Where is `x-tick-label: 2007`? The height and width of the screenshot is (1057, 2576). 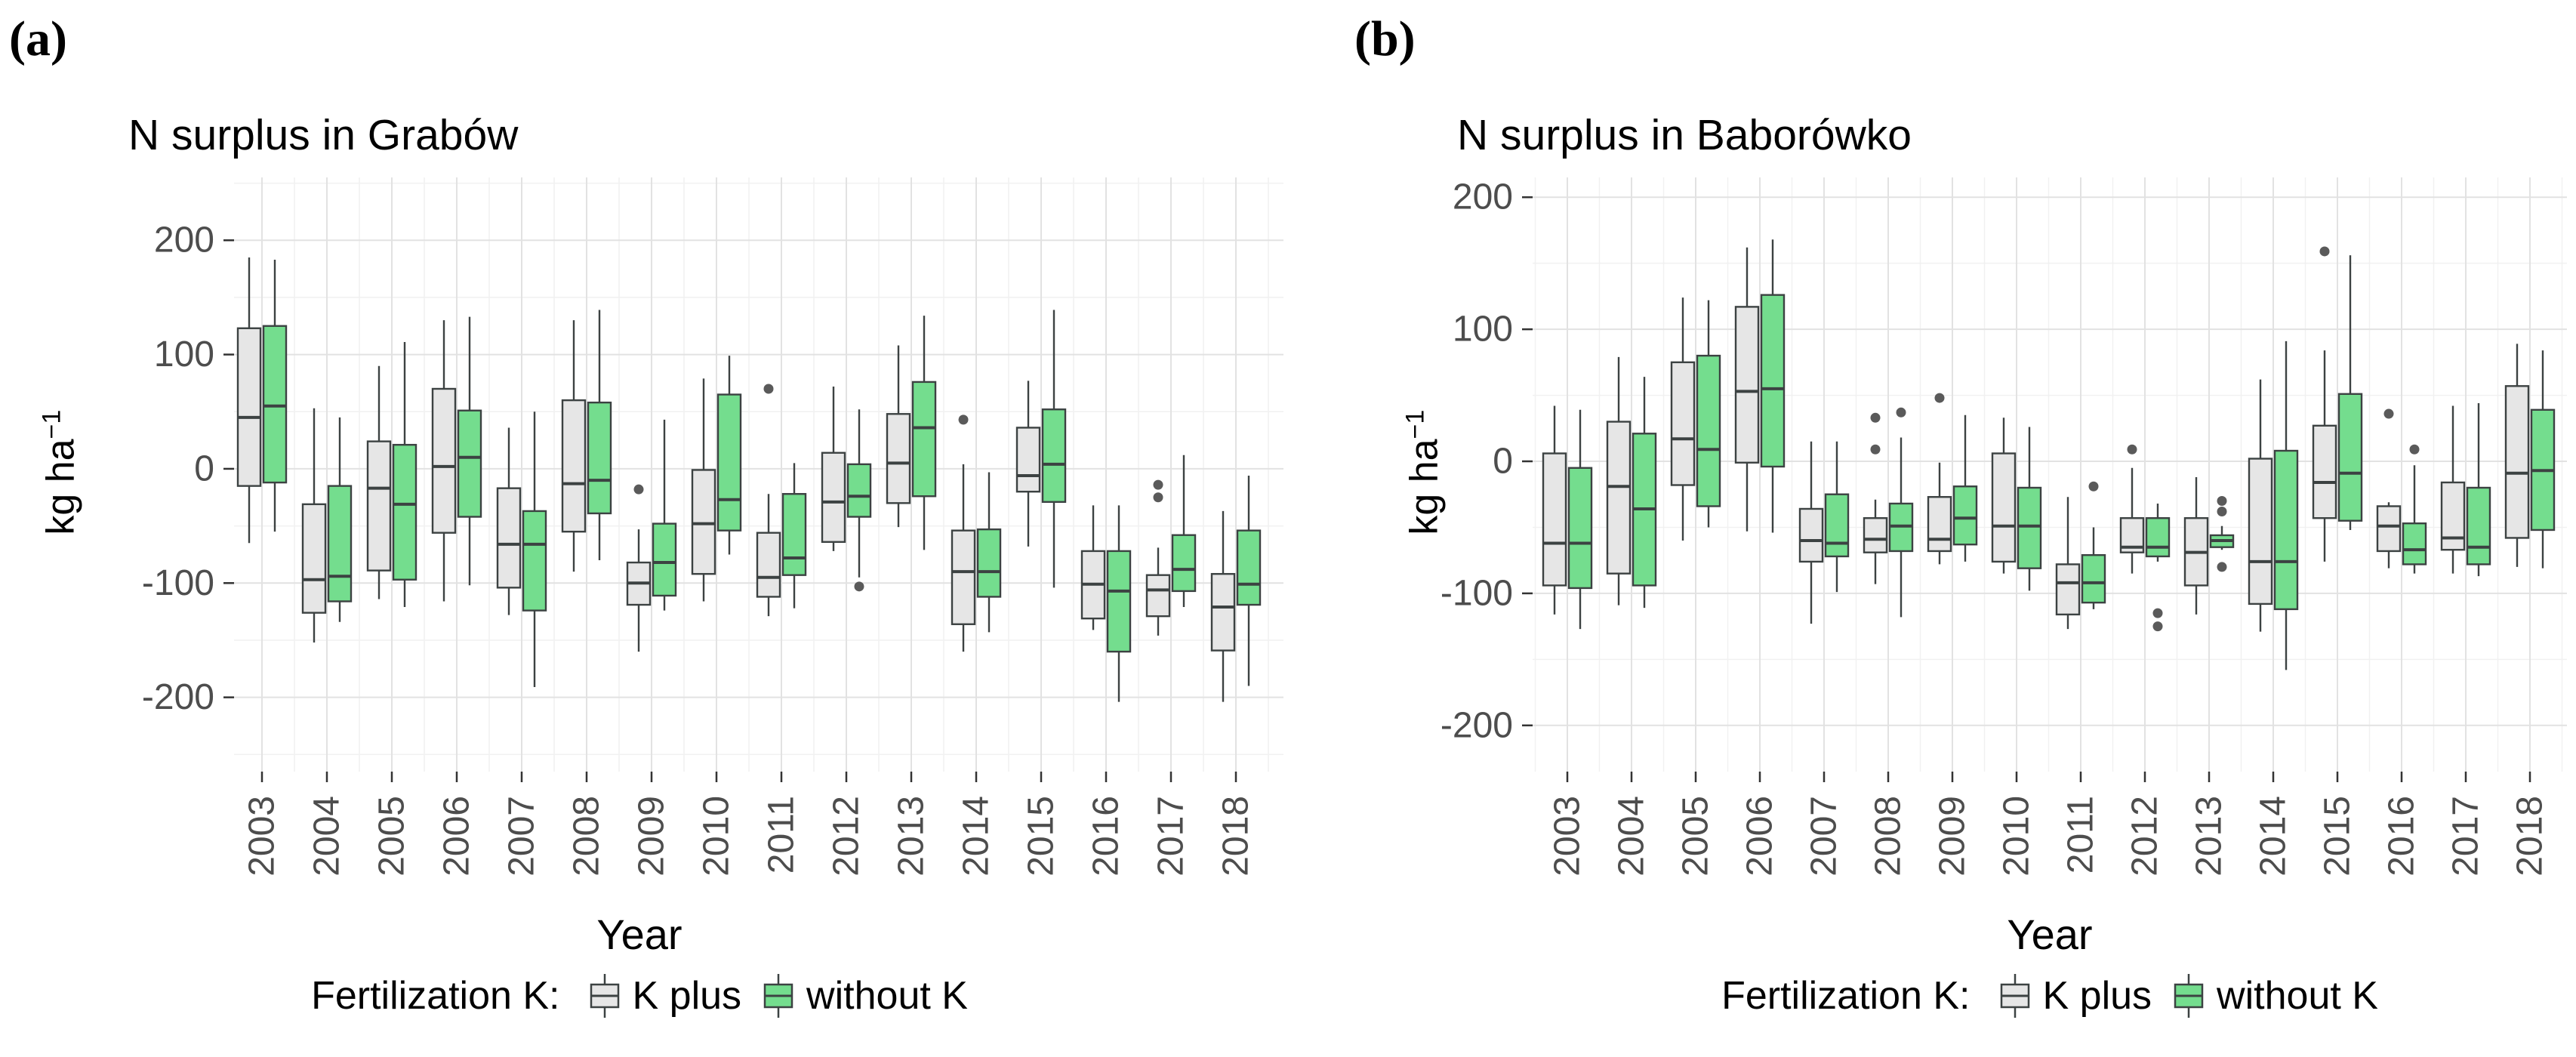 x-tick-label: 2007 is located at coordinates (1824, 836).